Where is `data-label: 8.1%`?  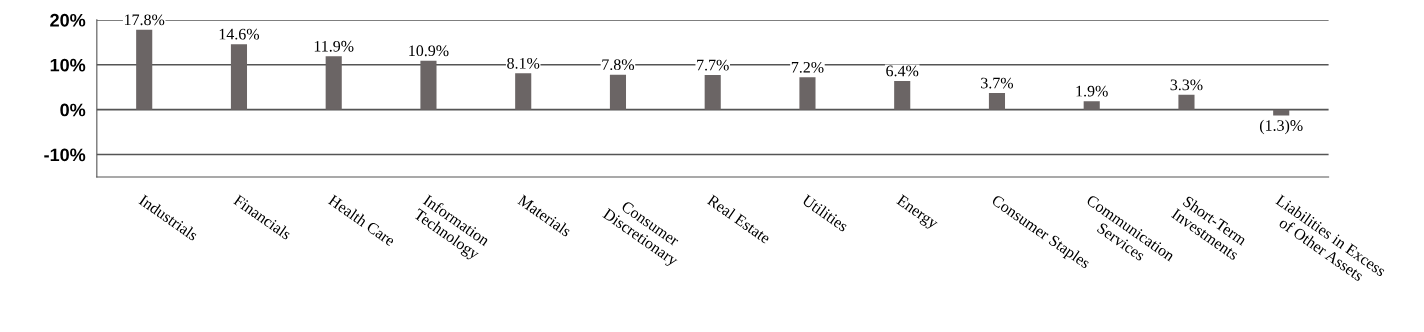
data-label: 8.1% is located at coordinates (523, 63).